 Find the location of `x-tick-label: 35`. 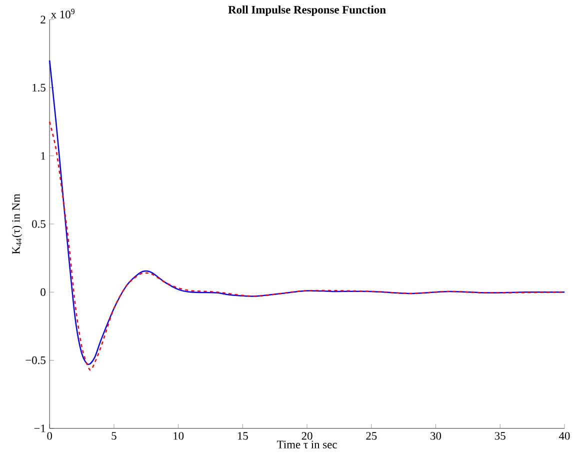

x-tick-label: 35 is located at coordinates (500, 436).